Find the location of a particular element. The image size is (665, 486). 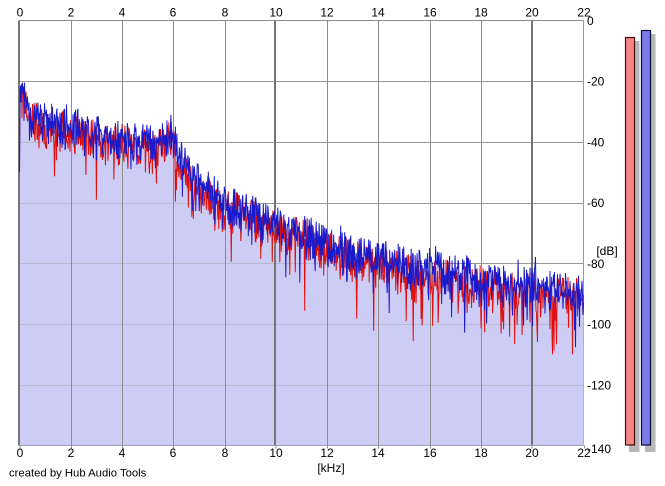

svg-text: -40 is located at coordinates (596, 142).